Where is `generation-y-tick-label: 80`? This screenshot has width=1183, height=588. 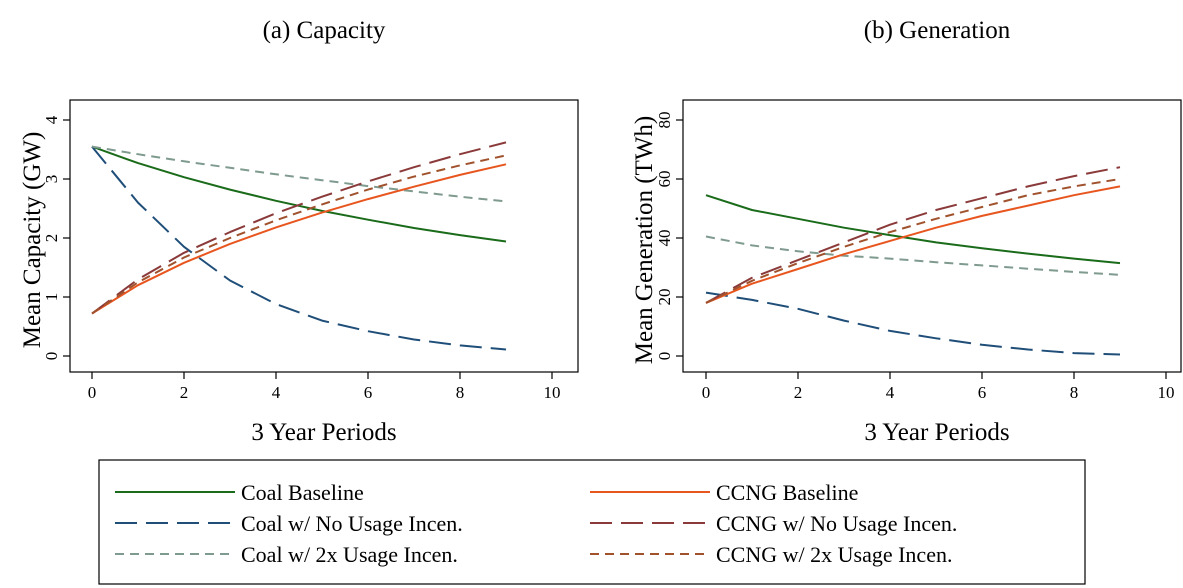 generation-y-tick-label: 80 is located at coordinates (664, 120).